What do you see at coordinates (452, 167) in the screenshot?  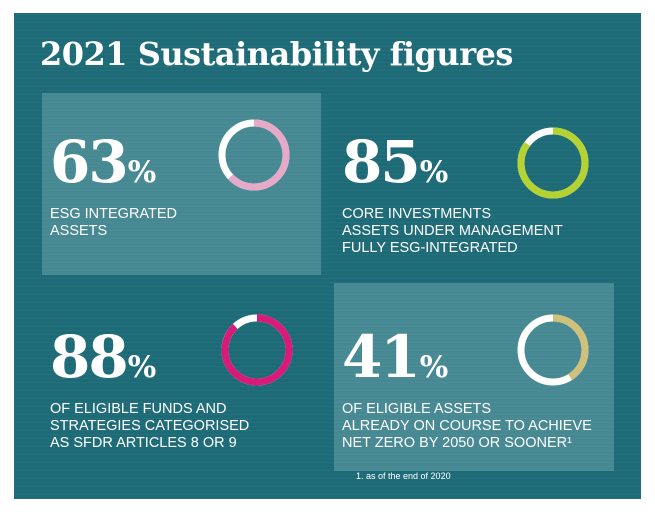 I see `figure-value: 85%` at bounding box center [452, 167].